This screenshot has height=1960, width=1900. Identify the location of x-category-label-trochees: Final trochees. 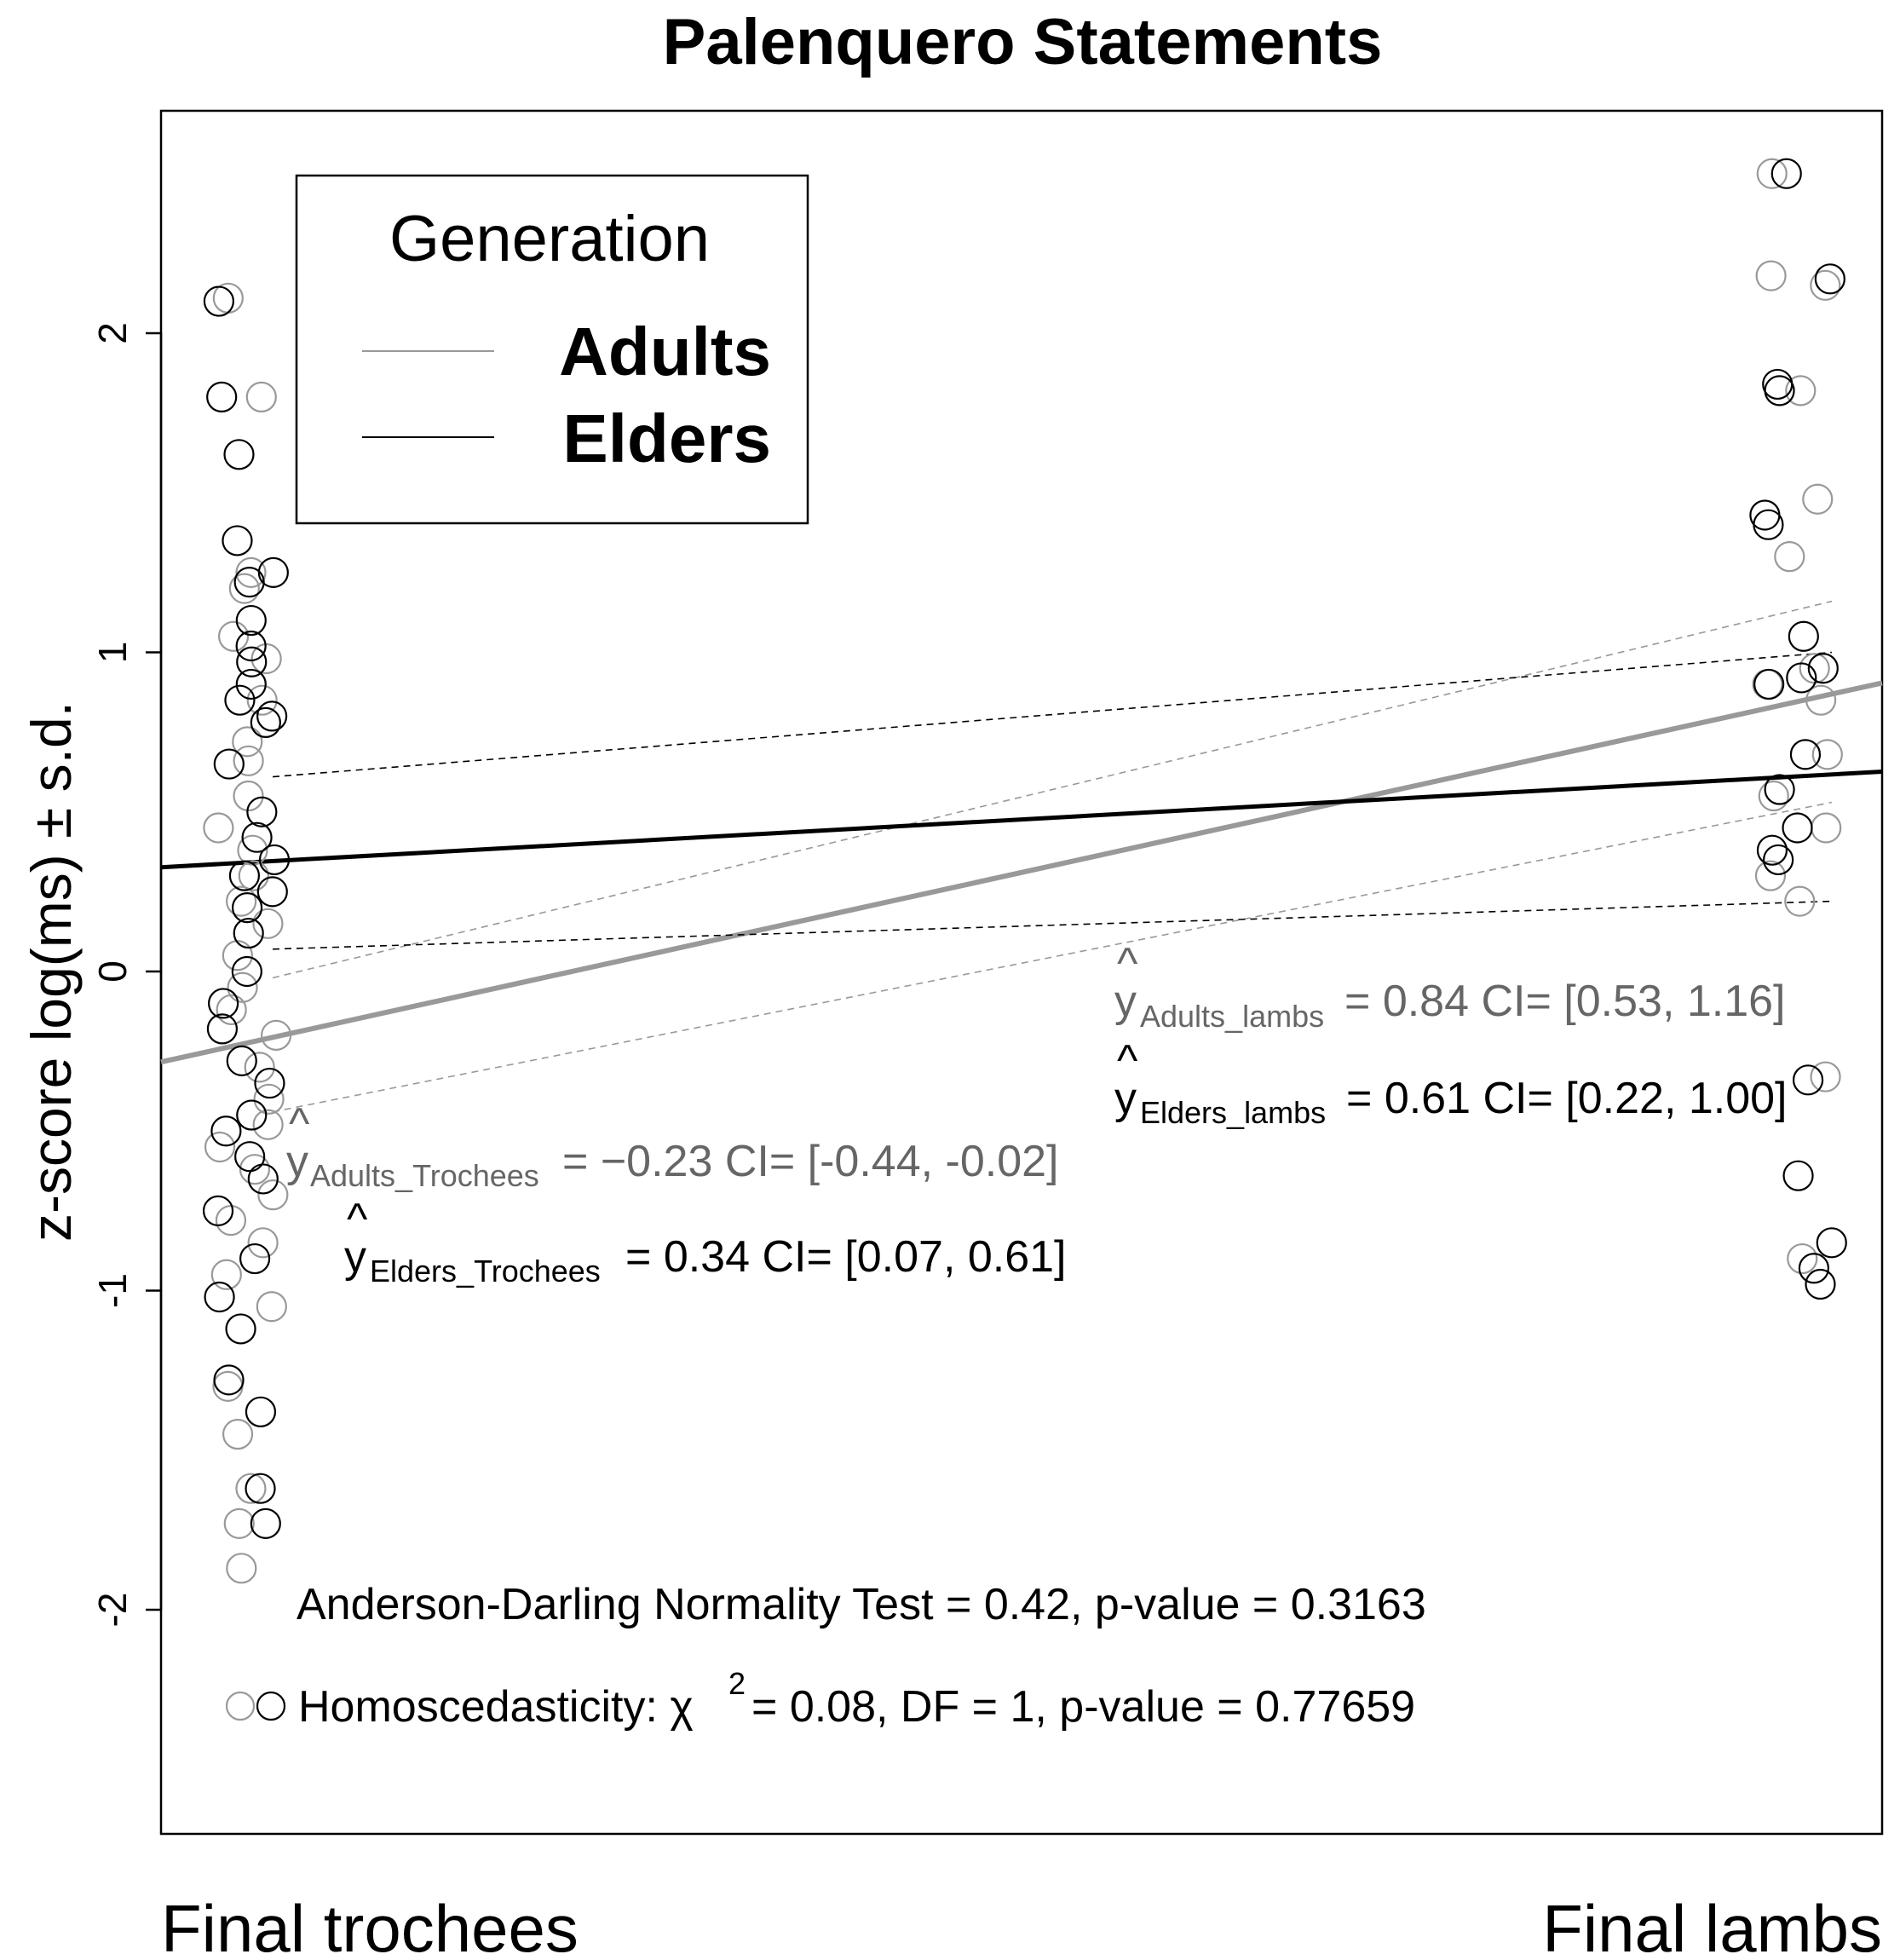
(370, 1925).